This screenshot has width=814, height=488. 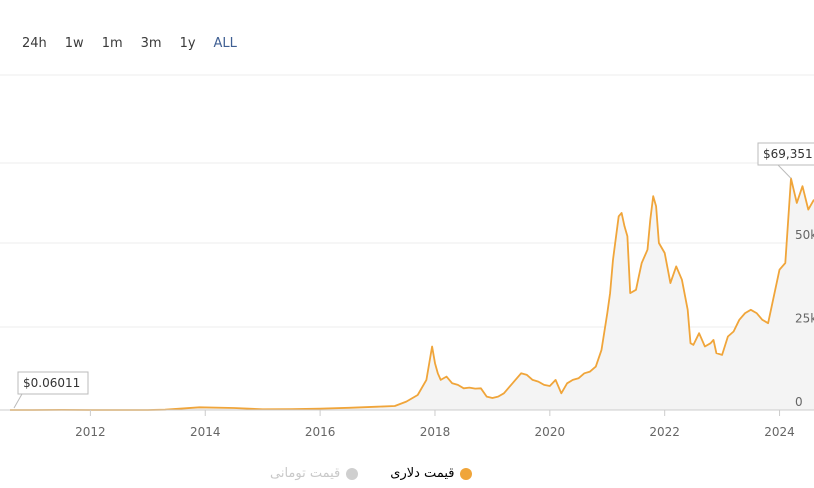 What do you see at coordinates (187, 43) in the screenshot?
I see `tab-1y: 1y` at bounding box center [187, 43].